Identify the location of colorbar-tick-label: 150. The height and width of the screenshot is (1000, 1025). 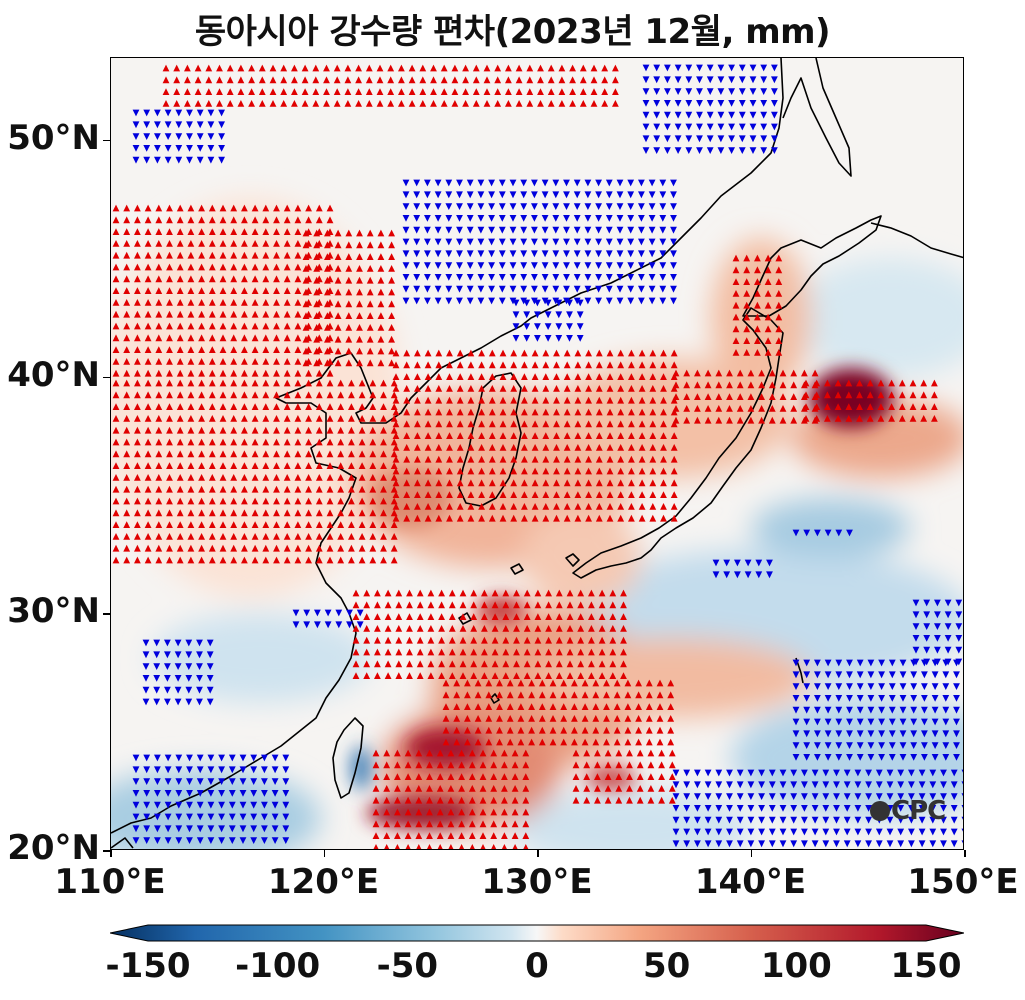
(926, 966).